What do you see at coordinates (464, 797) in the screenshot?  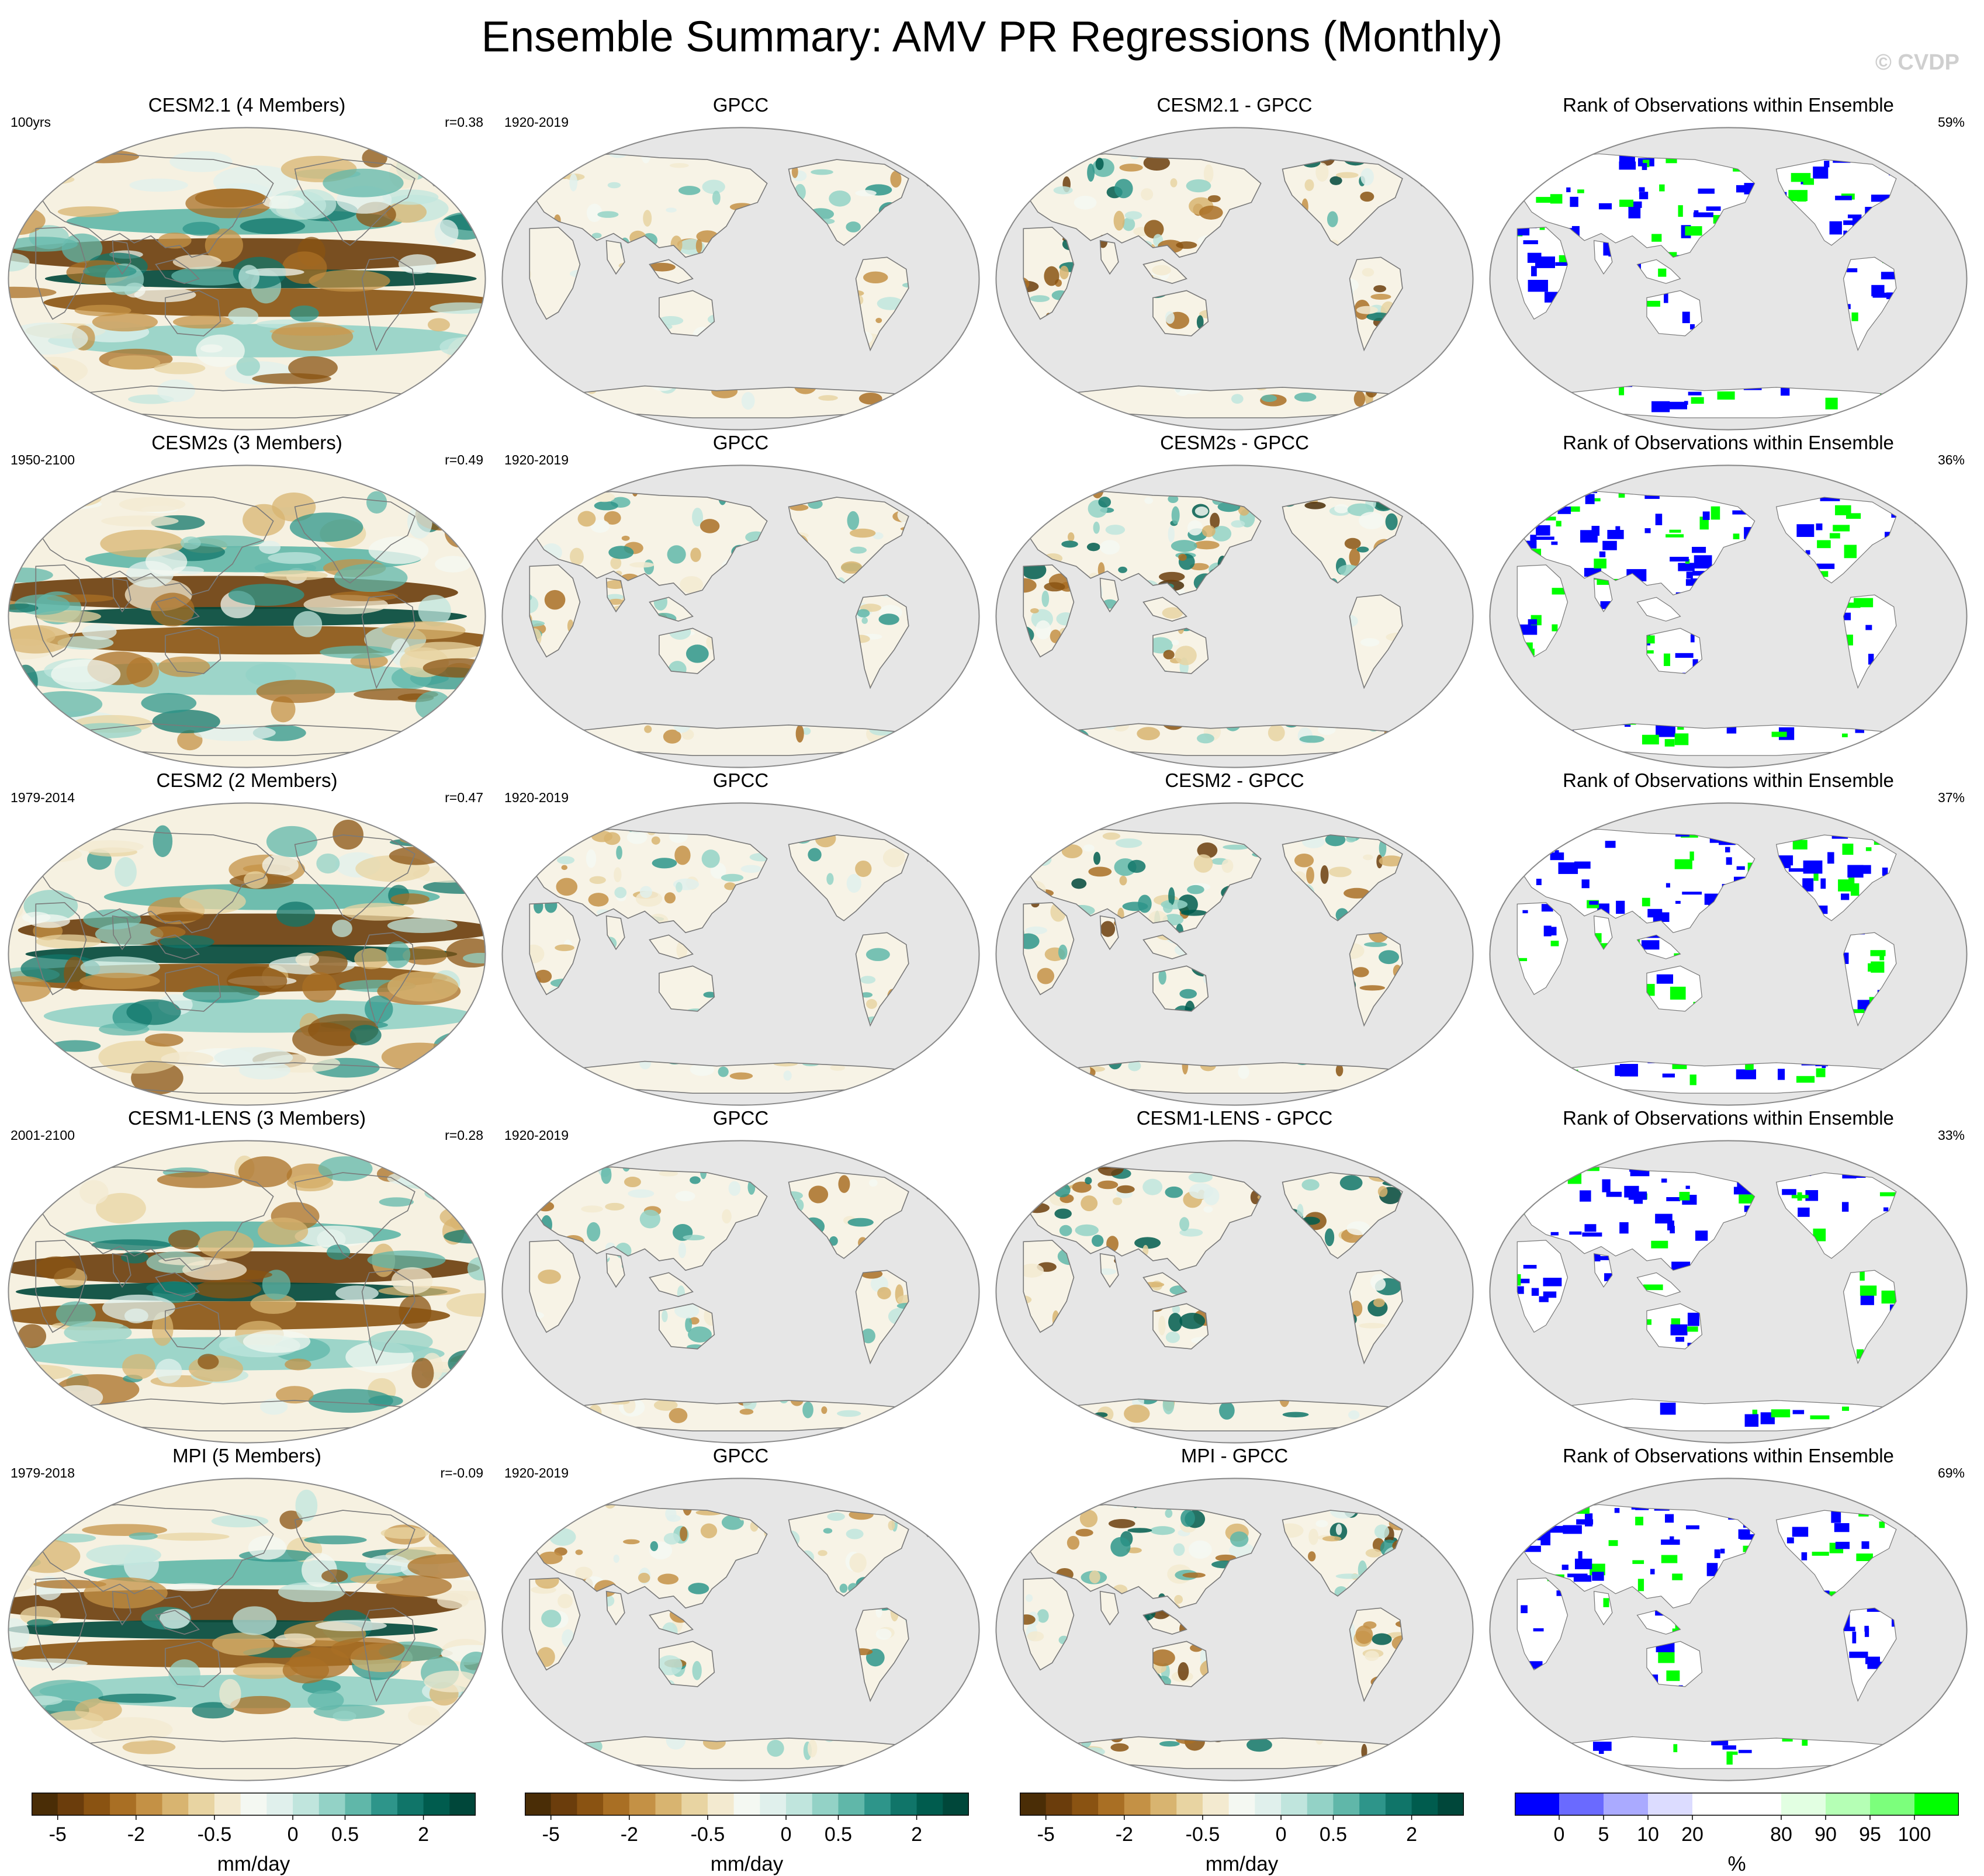 I see `pattern-correlation: r=0.47` at bounding box center [464, 797].